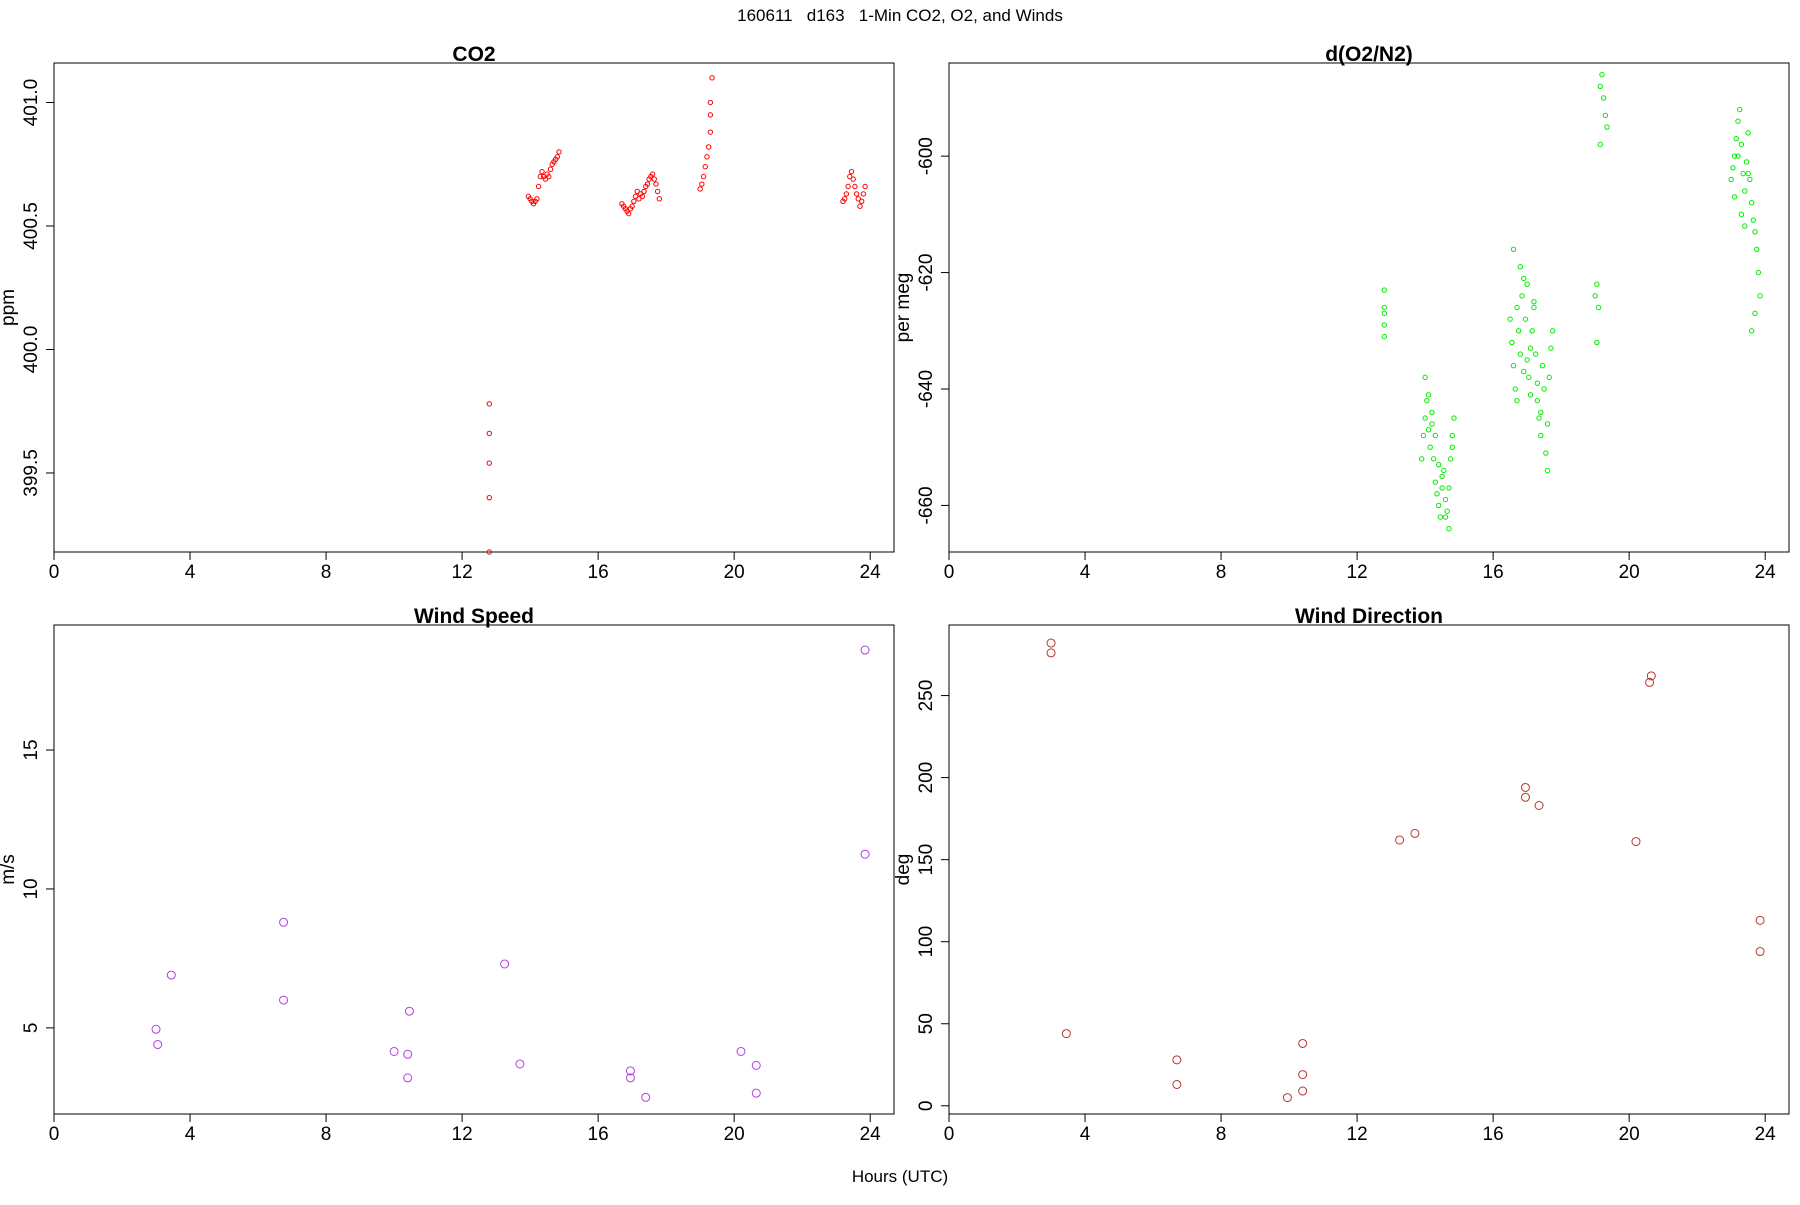 The height and width of the screenshot is (1205, 1800). Describe the element at coordinates (462, 572) in the screenshot. I see `co2-x-tick-label: 12` at that location.